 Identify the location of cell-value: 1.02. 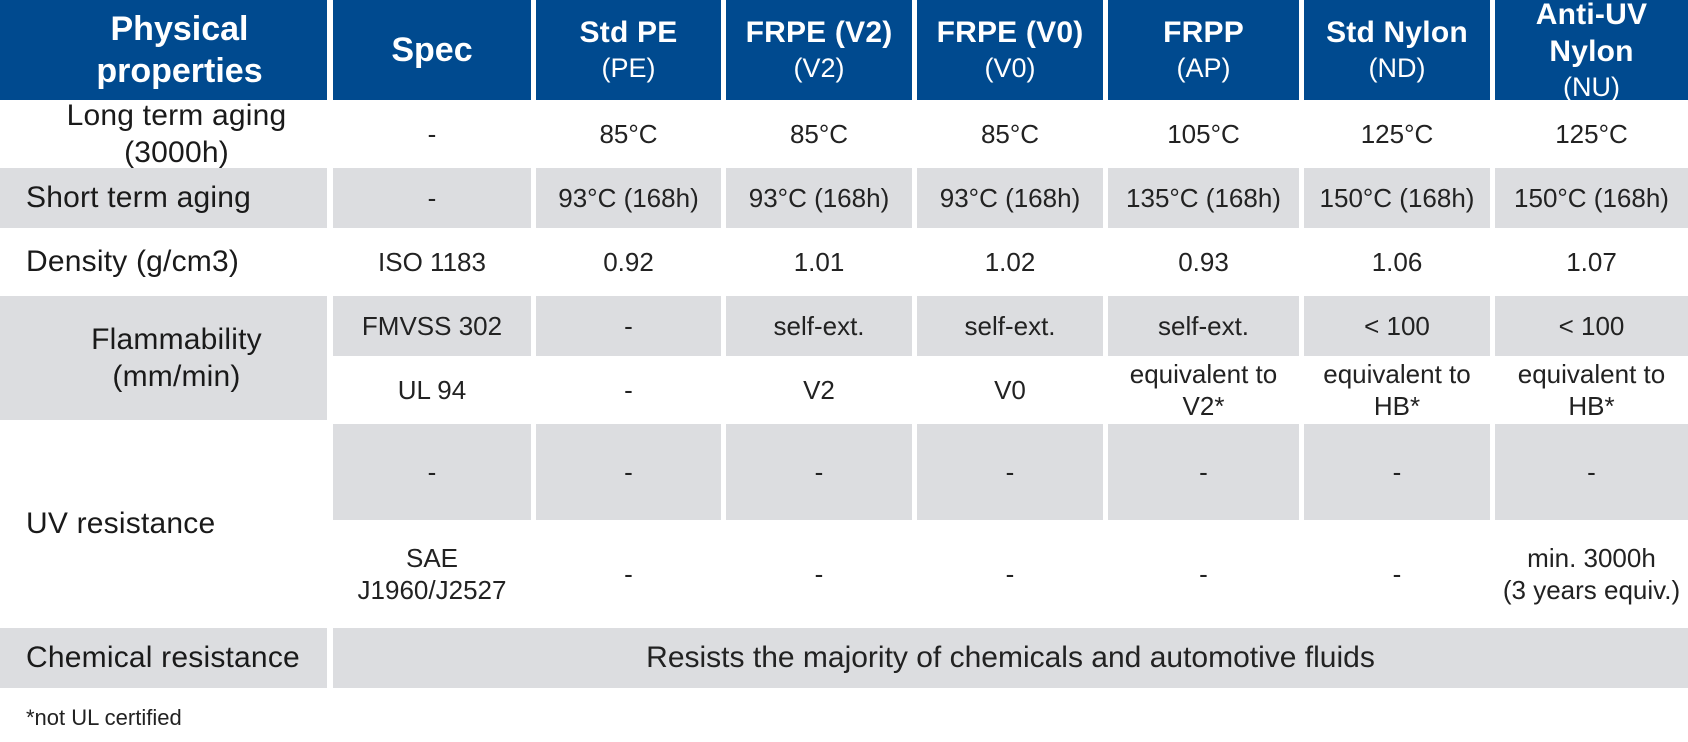
(1010, 261).